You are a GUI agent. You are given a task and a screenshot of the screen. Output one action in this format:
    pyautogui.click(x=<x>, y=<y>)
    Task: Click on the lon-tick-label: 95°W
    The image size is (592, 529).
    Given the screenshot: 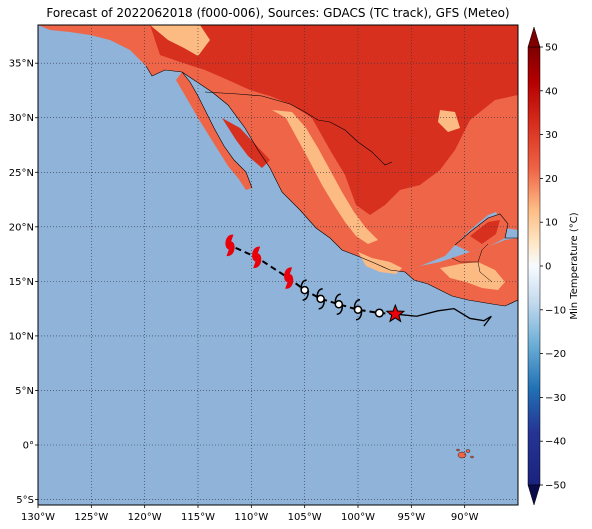 What is the action you would take?
    pyautogui.click(x=412, y=517)
    